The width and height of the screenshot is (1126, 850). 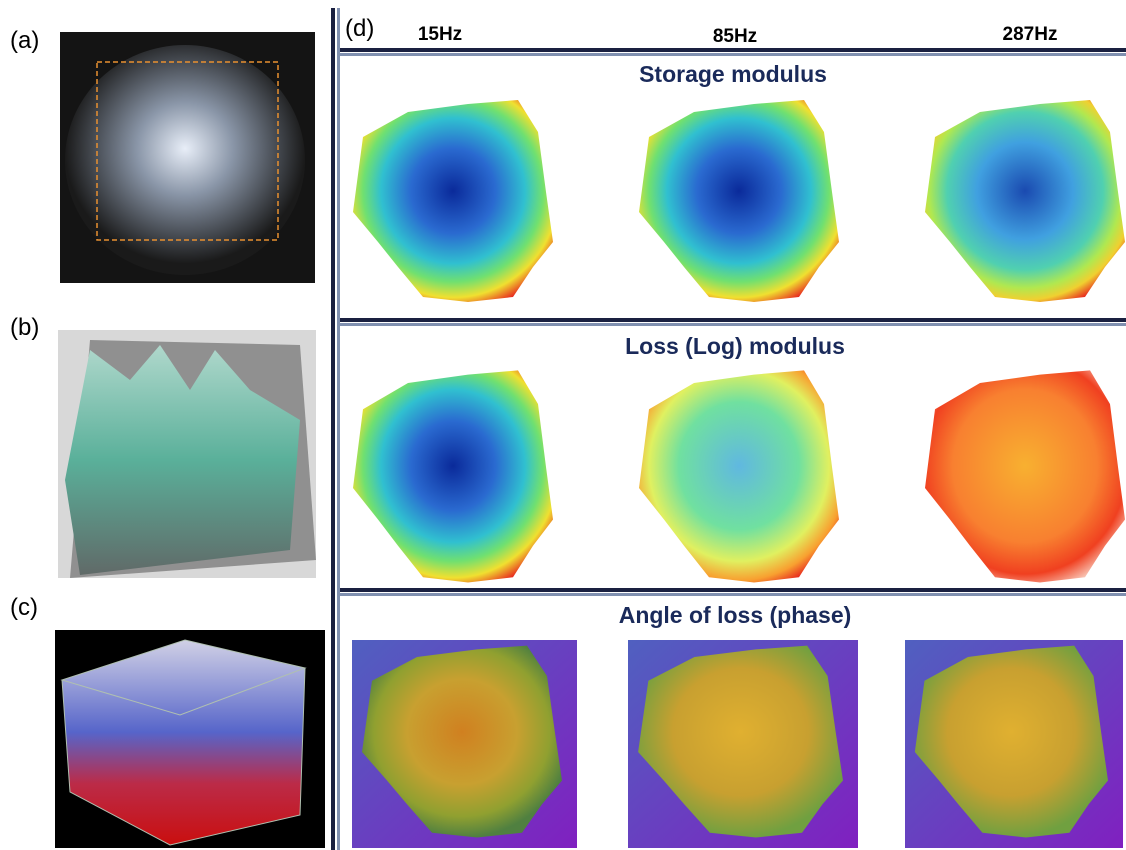 What do you see at coordinates (735, 615) in the screenshot?
I see `row-title: Angle of loss (phase)` at bounding box center [735, 615].